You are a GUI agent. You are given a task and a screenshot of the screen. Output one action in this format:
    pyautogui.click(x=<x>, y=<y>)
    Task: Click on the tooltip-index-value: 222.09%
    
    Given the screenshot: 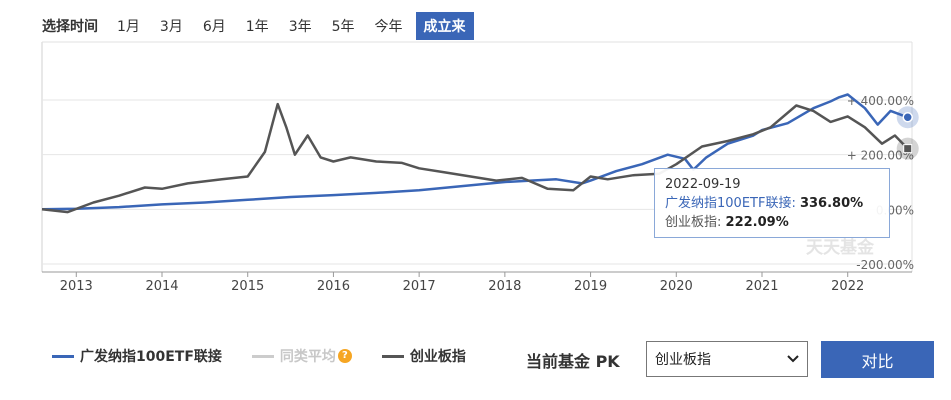 What is the action you would take?
    pyautogui.click(x=757, y=222)
    